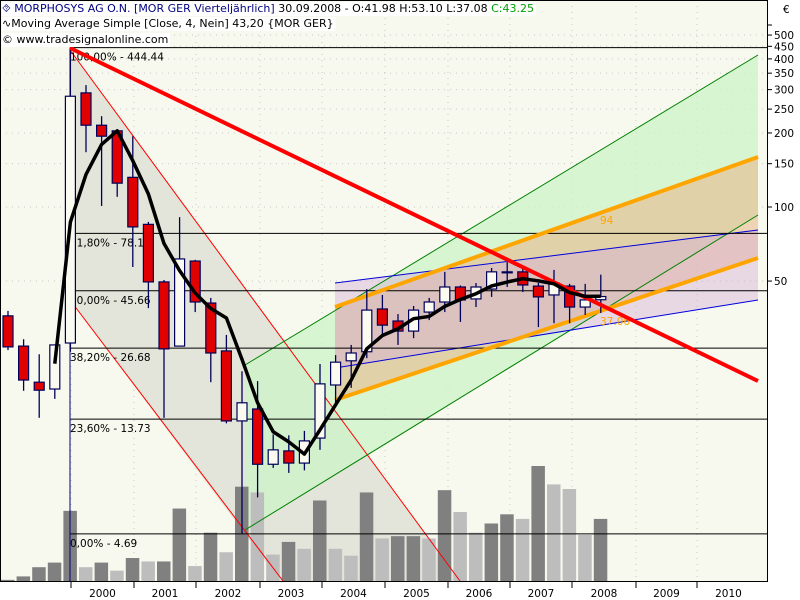  I want to click on copyright: © www.tradesignalonline.com, so click(86, 40).